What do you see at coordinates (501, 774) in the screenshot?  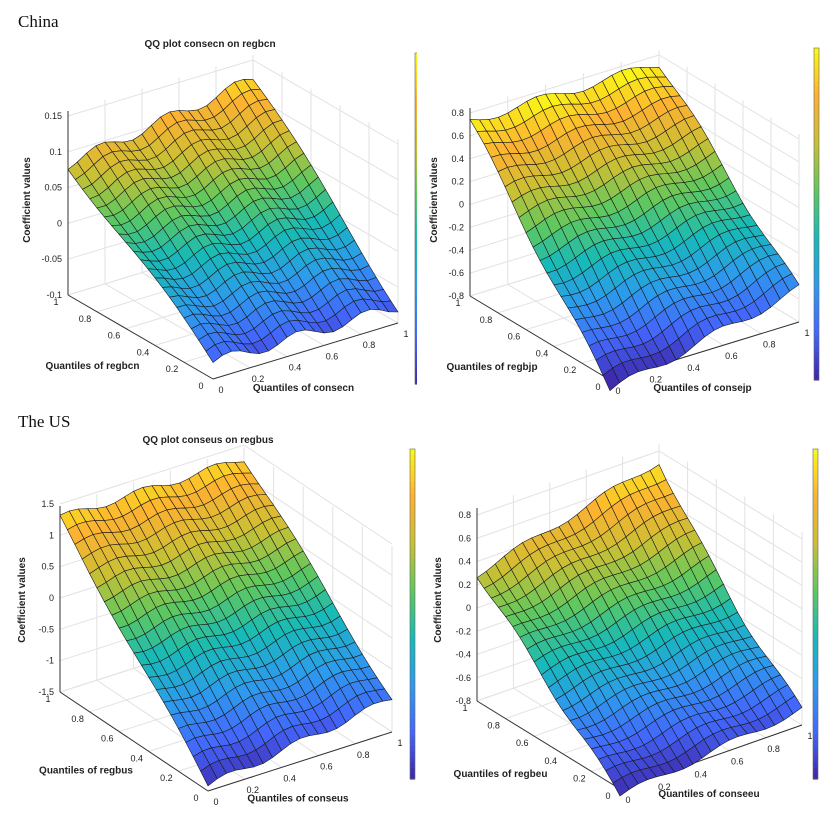 I see `y-axis-label: Quantiles of regbeu` at bounding box center [501, 774].